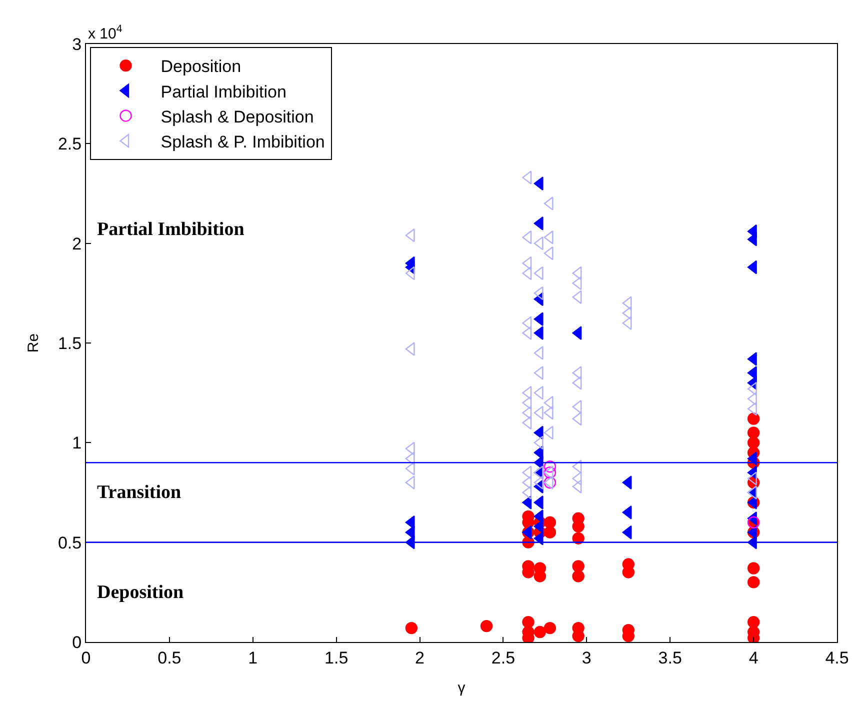  What do you see at coordinates (139, 492) in the screenshot?
I see `annotation: Transition` at bounding box center [139, 492].